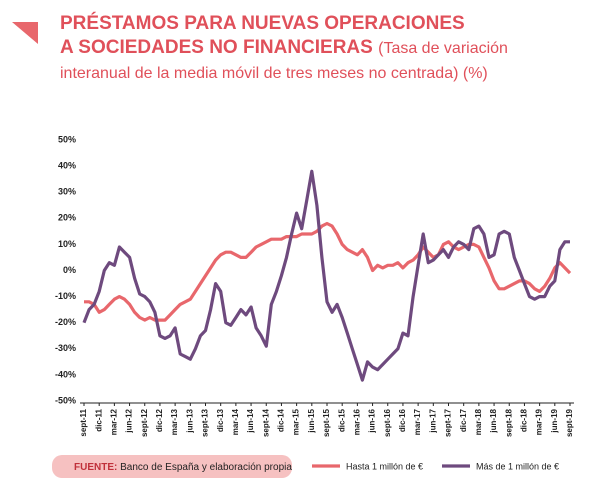  What do you see at coordinates (67, 165) in the screenshot?
I see `y-tick-label: 40%` at bounding box center [67, 165].